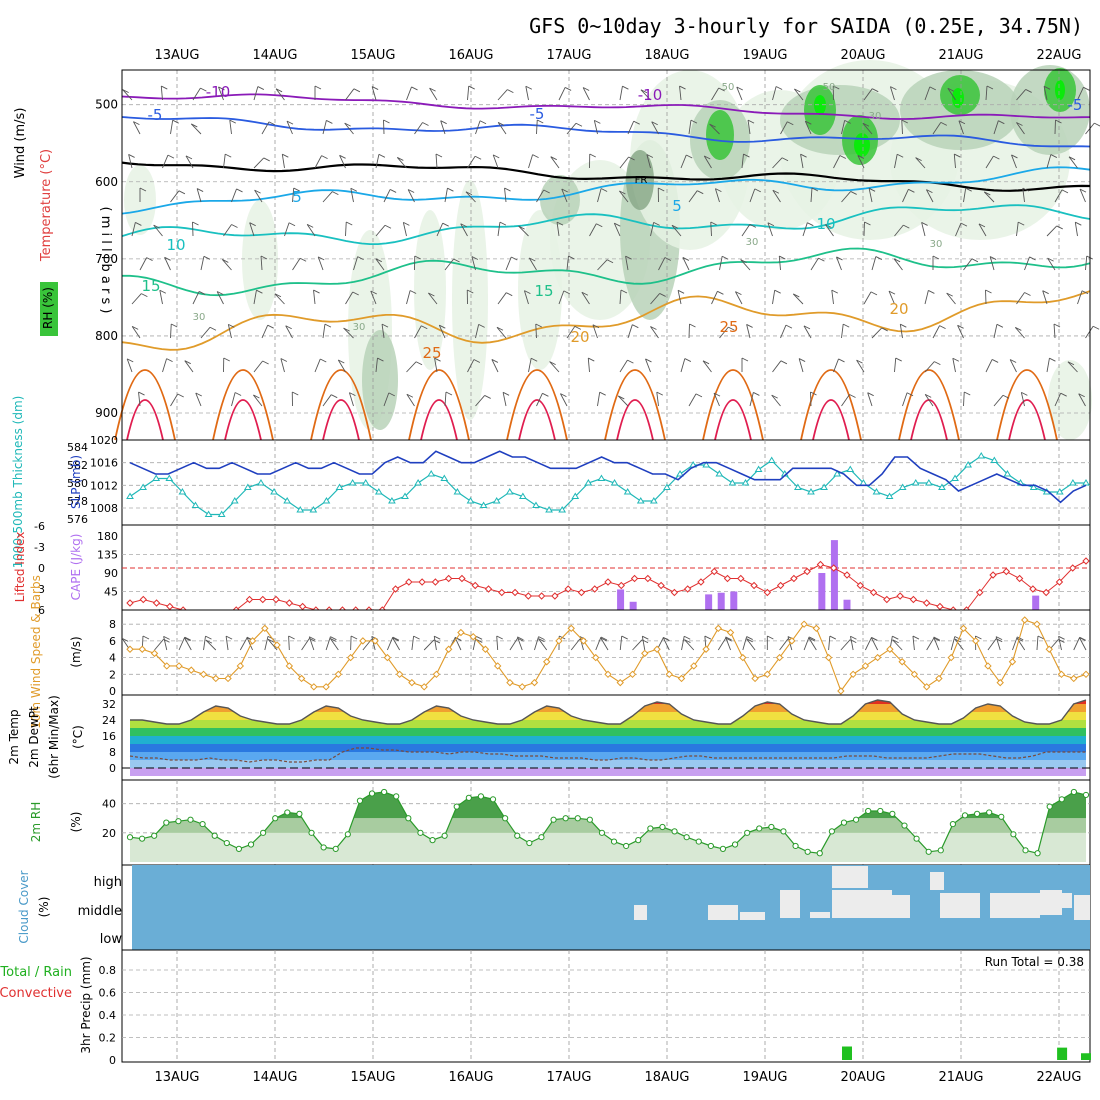 The image size is (1100, 1100). I want to click on rh-legend-swatch, so click(49, 309).